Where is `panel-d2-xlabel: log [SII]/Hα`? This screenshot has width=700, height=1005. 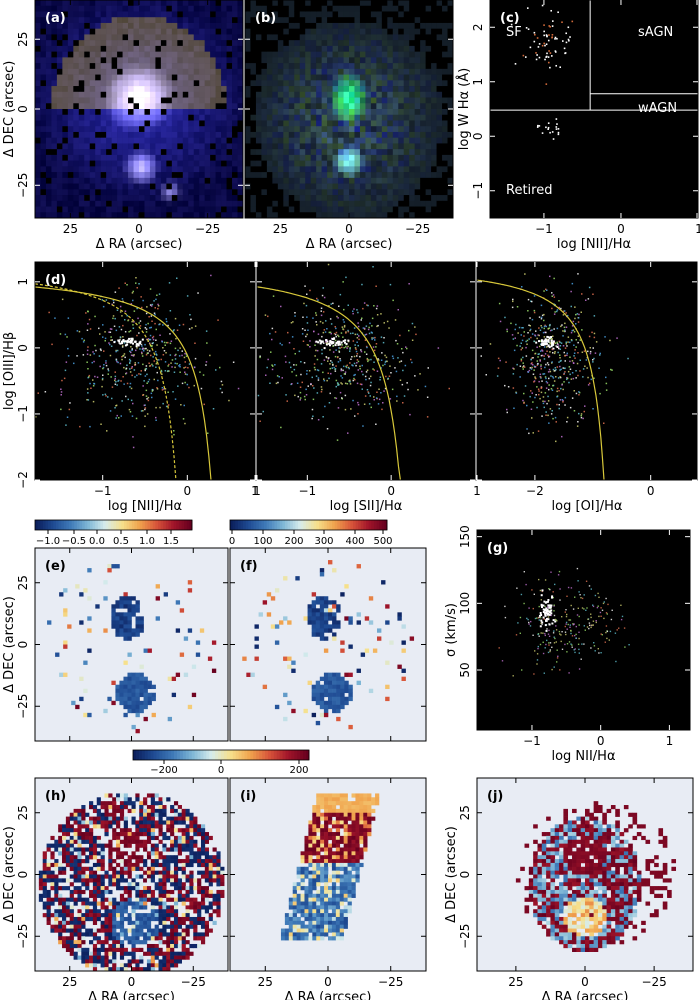 panel-d2-xlabel: log [SII]/Hα is located at coordinates (366, 506).